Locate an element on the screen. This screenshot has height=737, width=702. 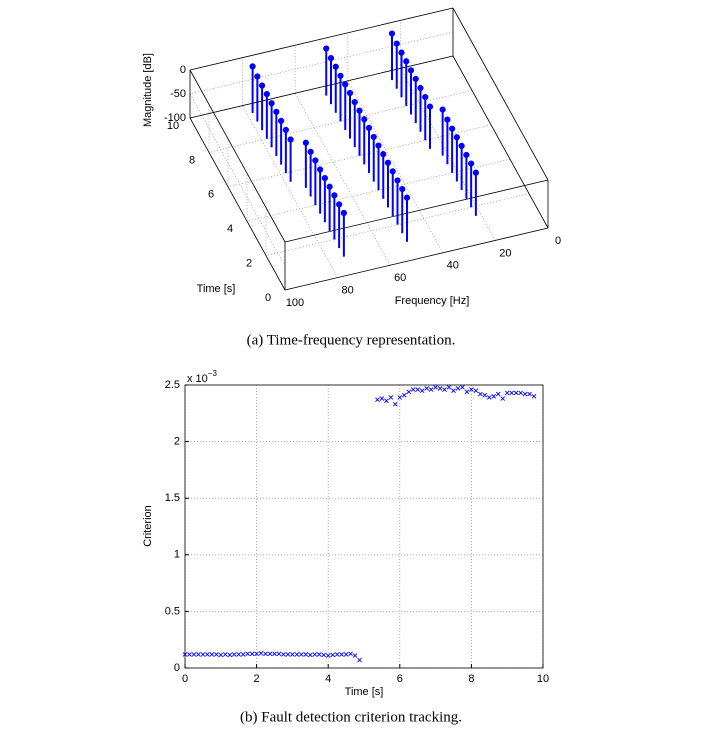
f-tick-label: 0 is located at coordinates (558, 241).